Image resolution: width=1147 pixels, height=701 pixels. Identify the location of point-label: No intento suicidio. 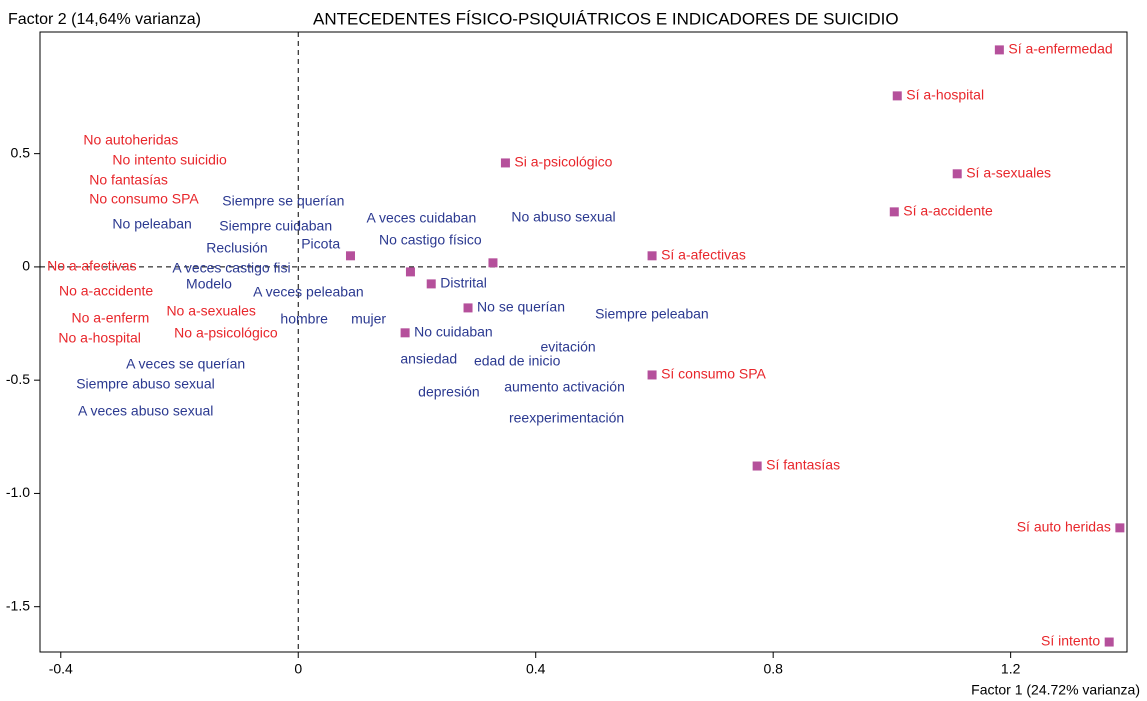
(169, 160).